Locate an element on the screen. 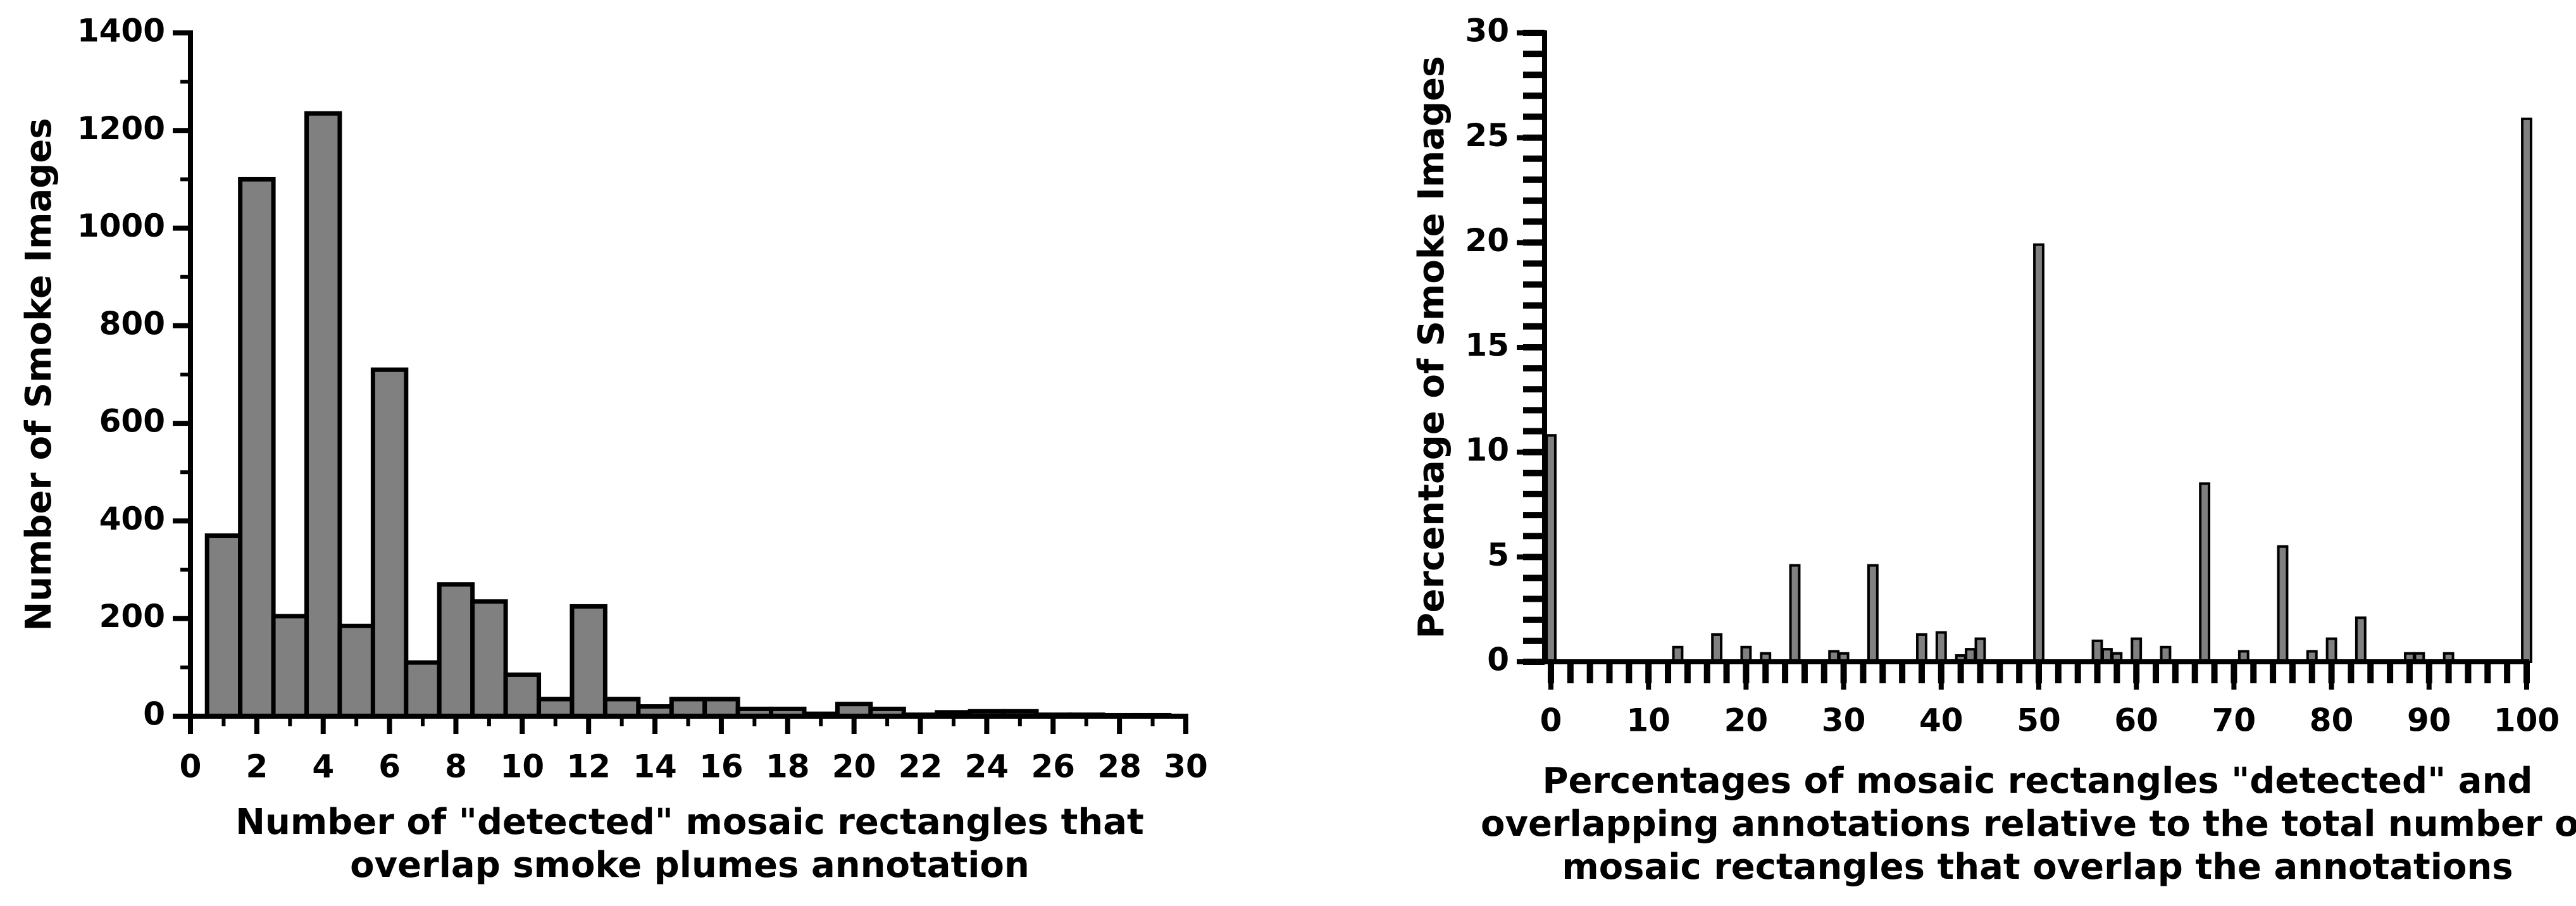  x-tick-label: 22 is located at coordinates (921, 766).